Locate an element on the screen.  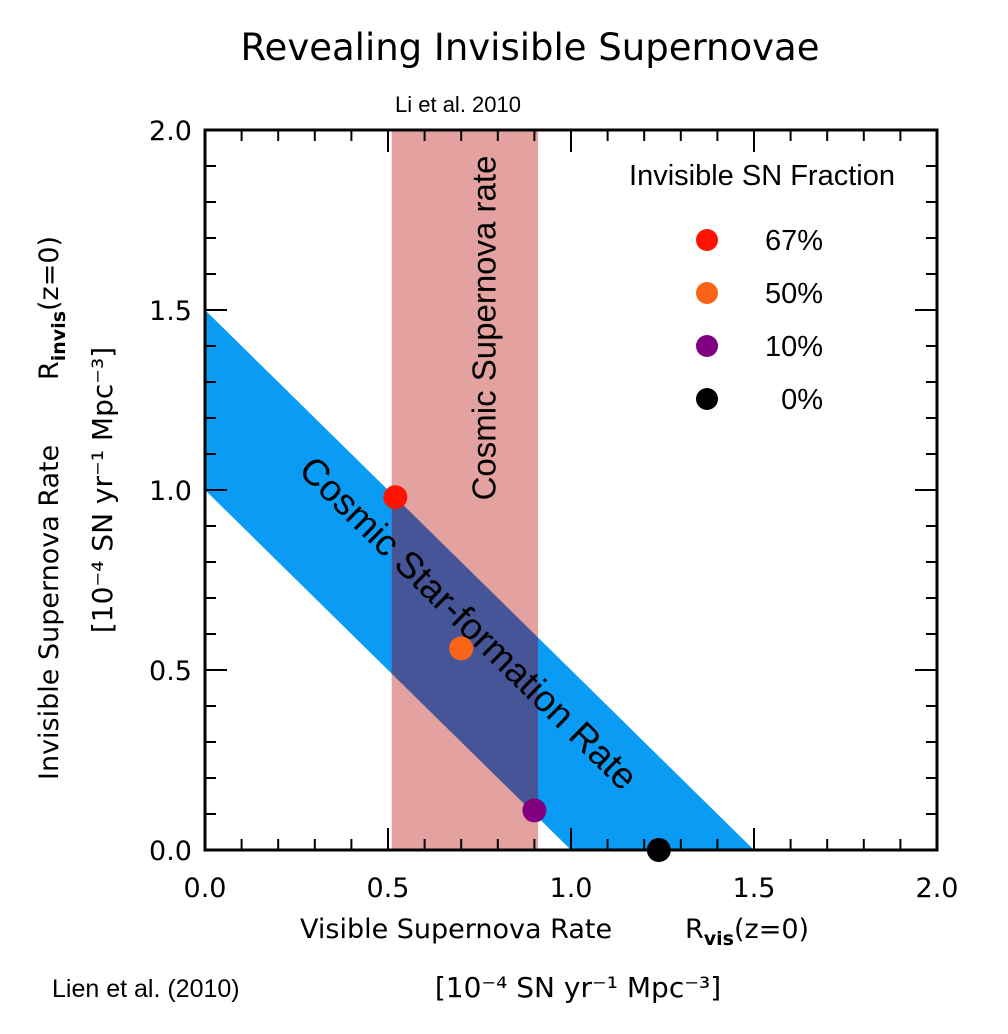
legend-label-3: 10% is located at coordinates (794, 347).